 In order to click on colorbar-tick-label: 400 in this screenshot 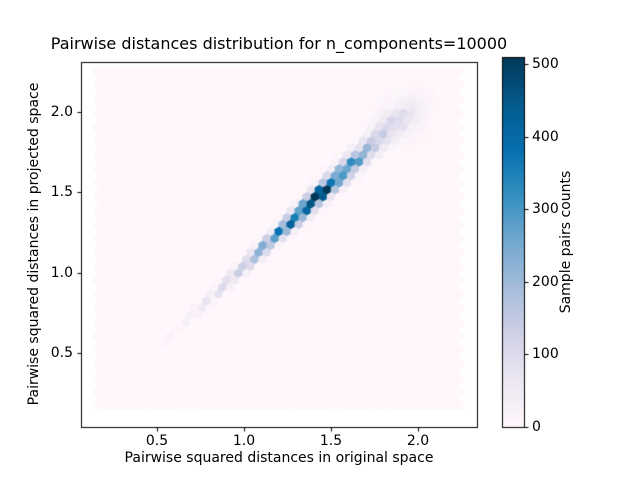, I will do `click(545, 136)`.